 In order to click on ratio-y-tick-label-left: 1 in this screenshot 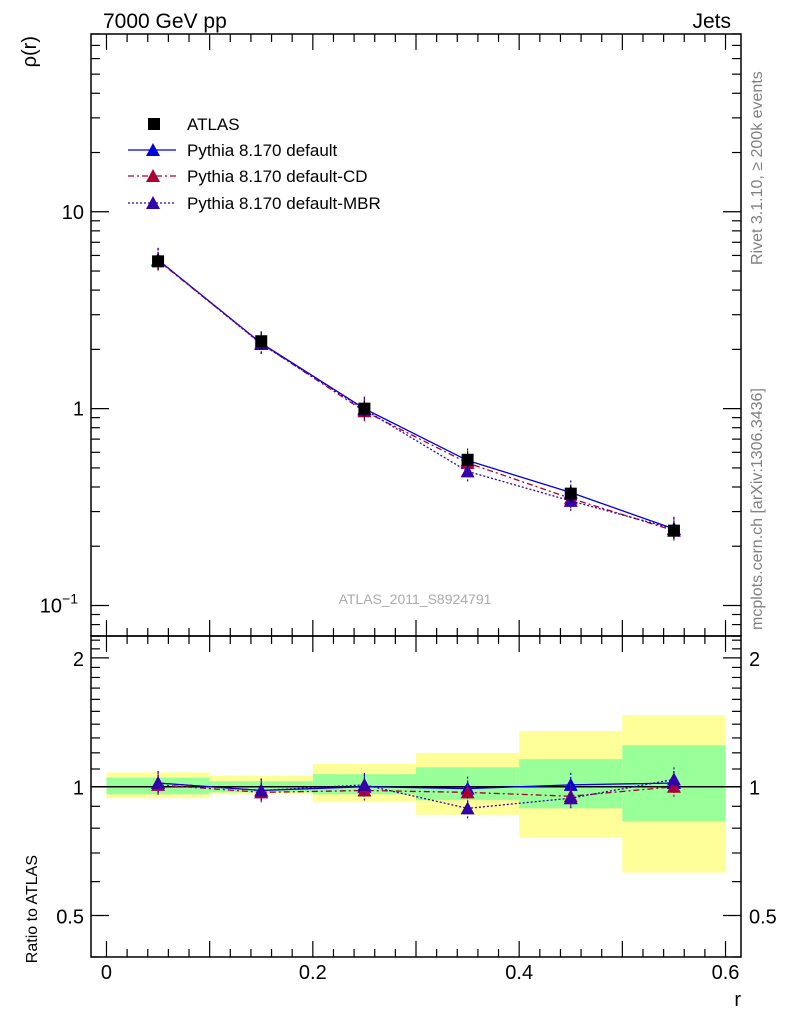, I will do `click(78, 789)`.